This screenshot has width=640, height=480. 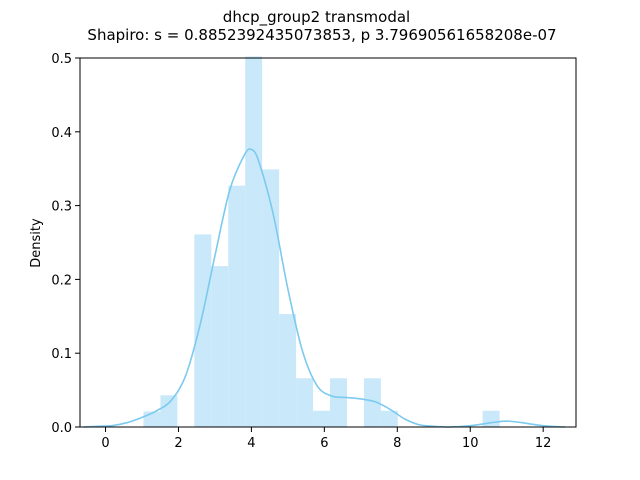 I want to click on chart-title: dhcp_group2 transmodal, so click(x=316, y=17).